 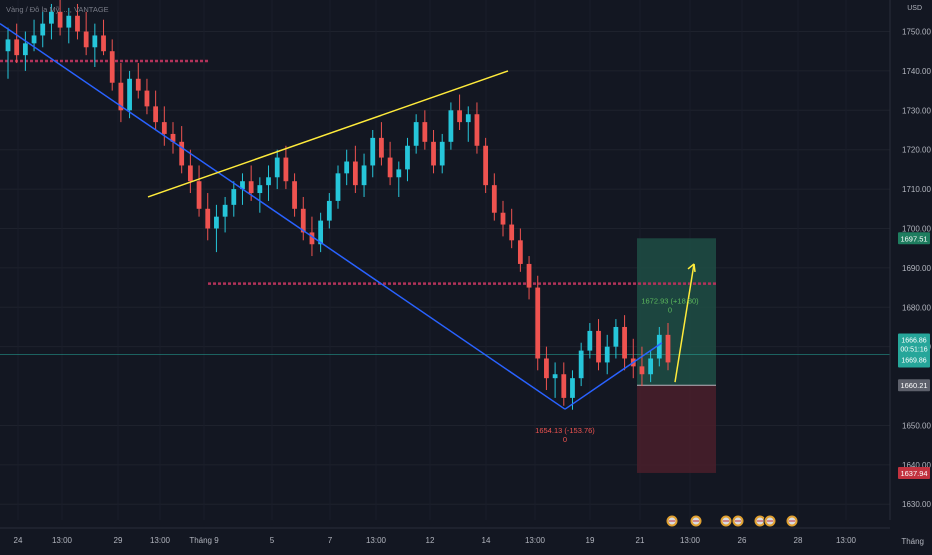 What do you see at coordinates (57, 9) in the screenshot?
I see `symbol-title: Vàng / Đô la Mỹ, ..., VANTAGE` at bounding box center [57, 9].